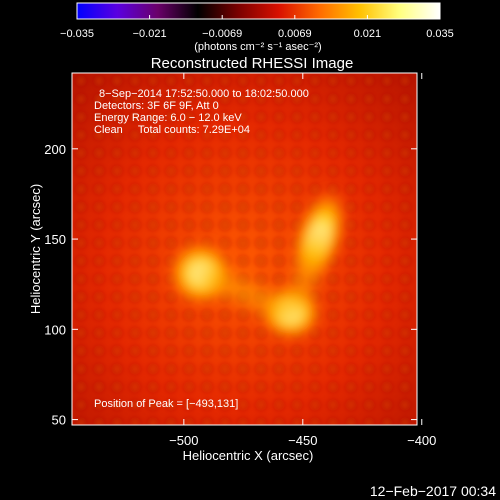 The width and height of the screenshot is (500, 500). I want to click on heatmap-sources, so click(257, 264).